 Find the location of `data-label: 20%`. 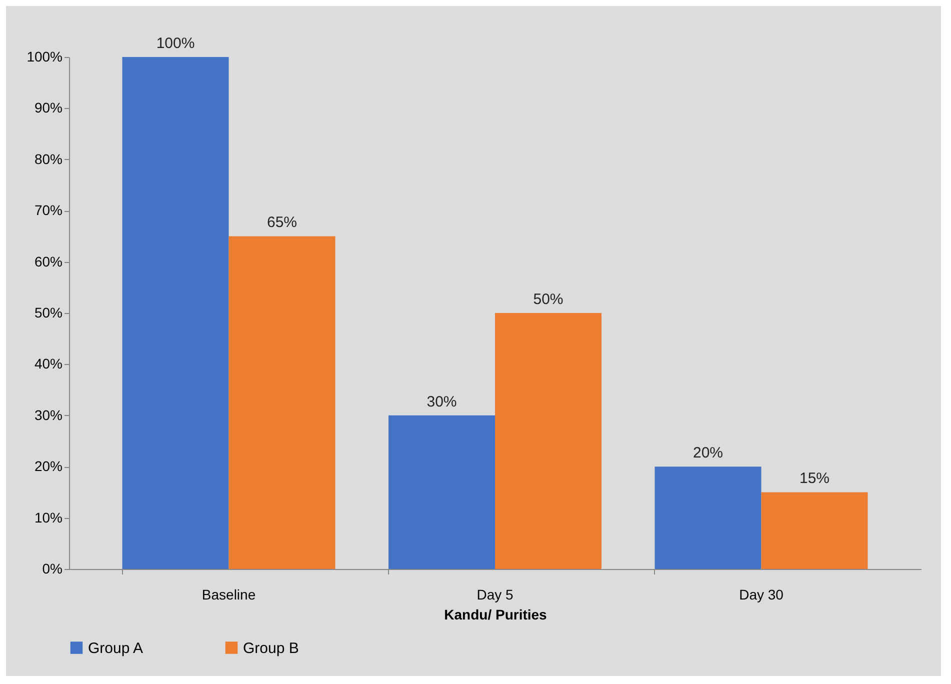

data-label: 20% is located at coordinates (708, 453).